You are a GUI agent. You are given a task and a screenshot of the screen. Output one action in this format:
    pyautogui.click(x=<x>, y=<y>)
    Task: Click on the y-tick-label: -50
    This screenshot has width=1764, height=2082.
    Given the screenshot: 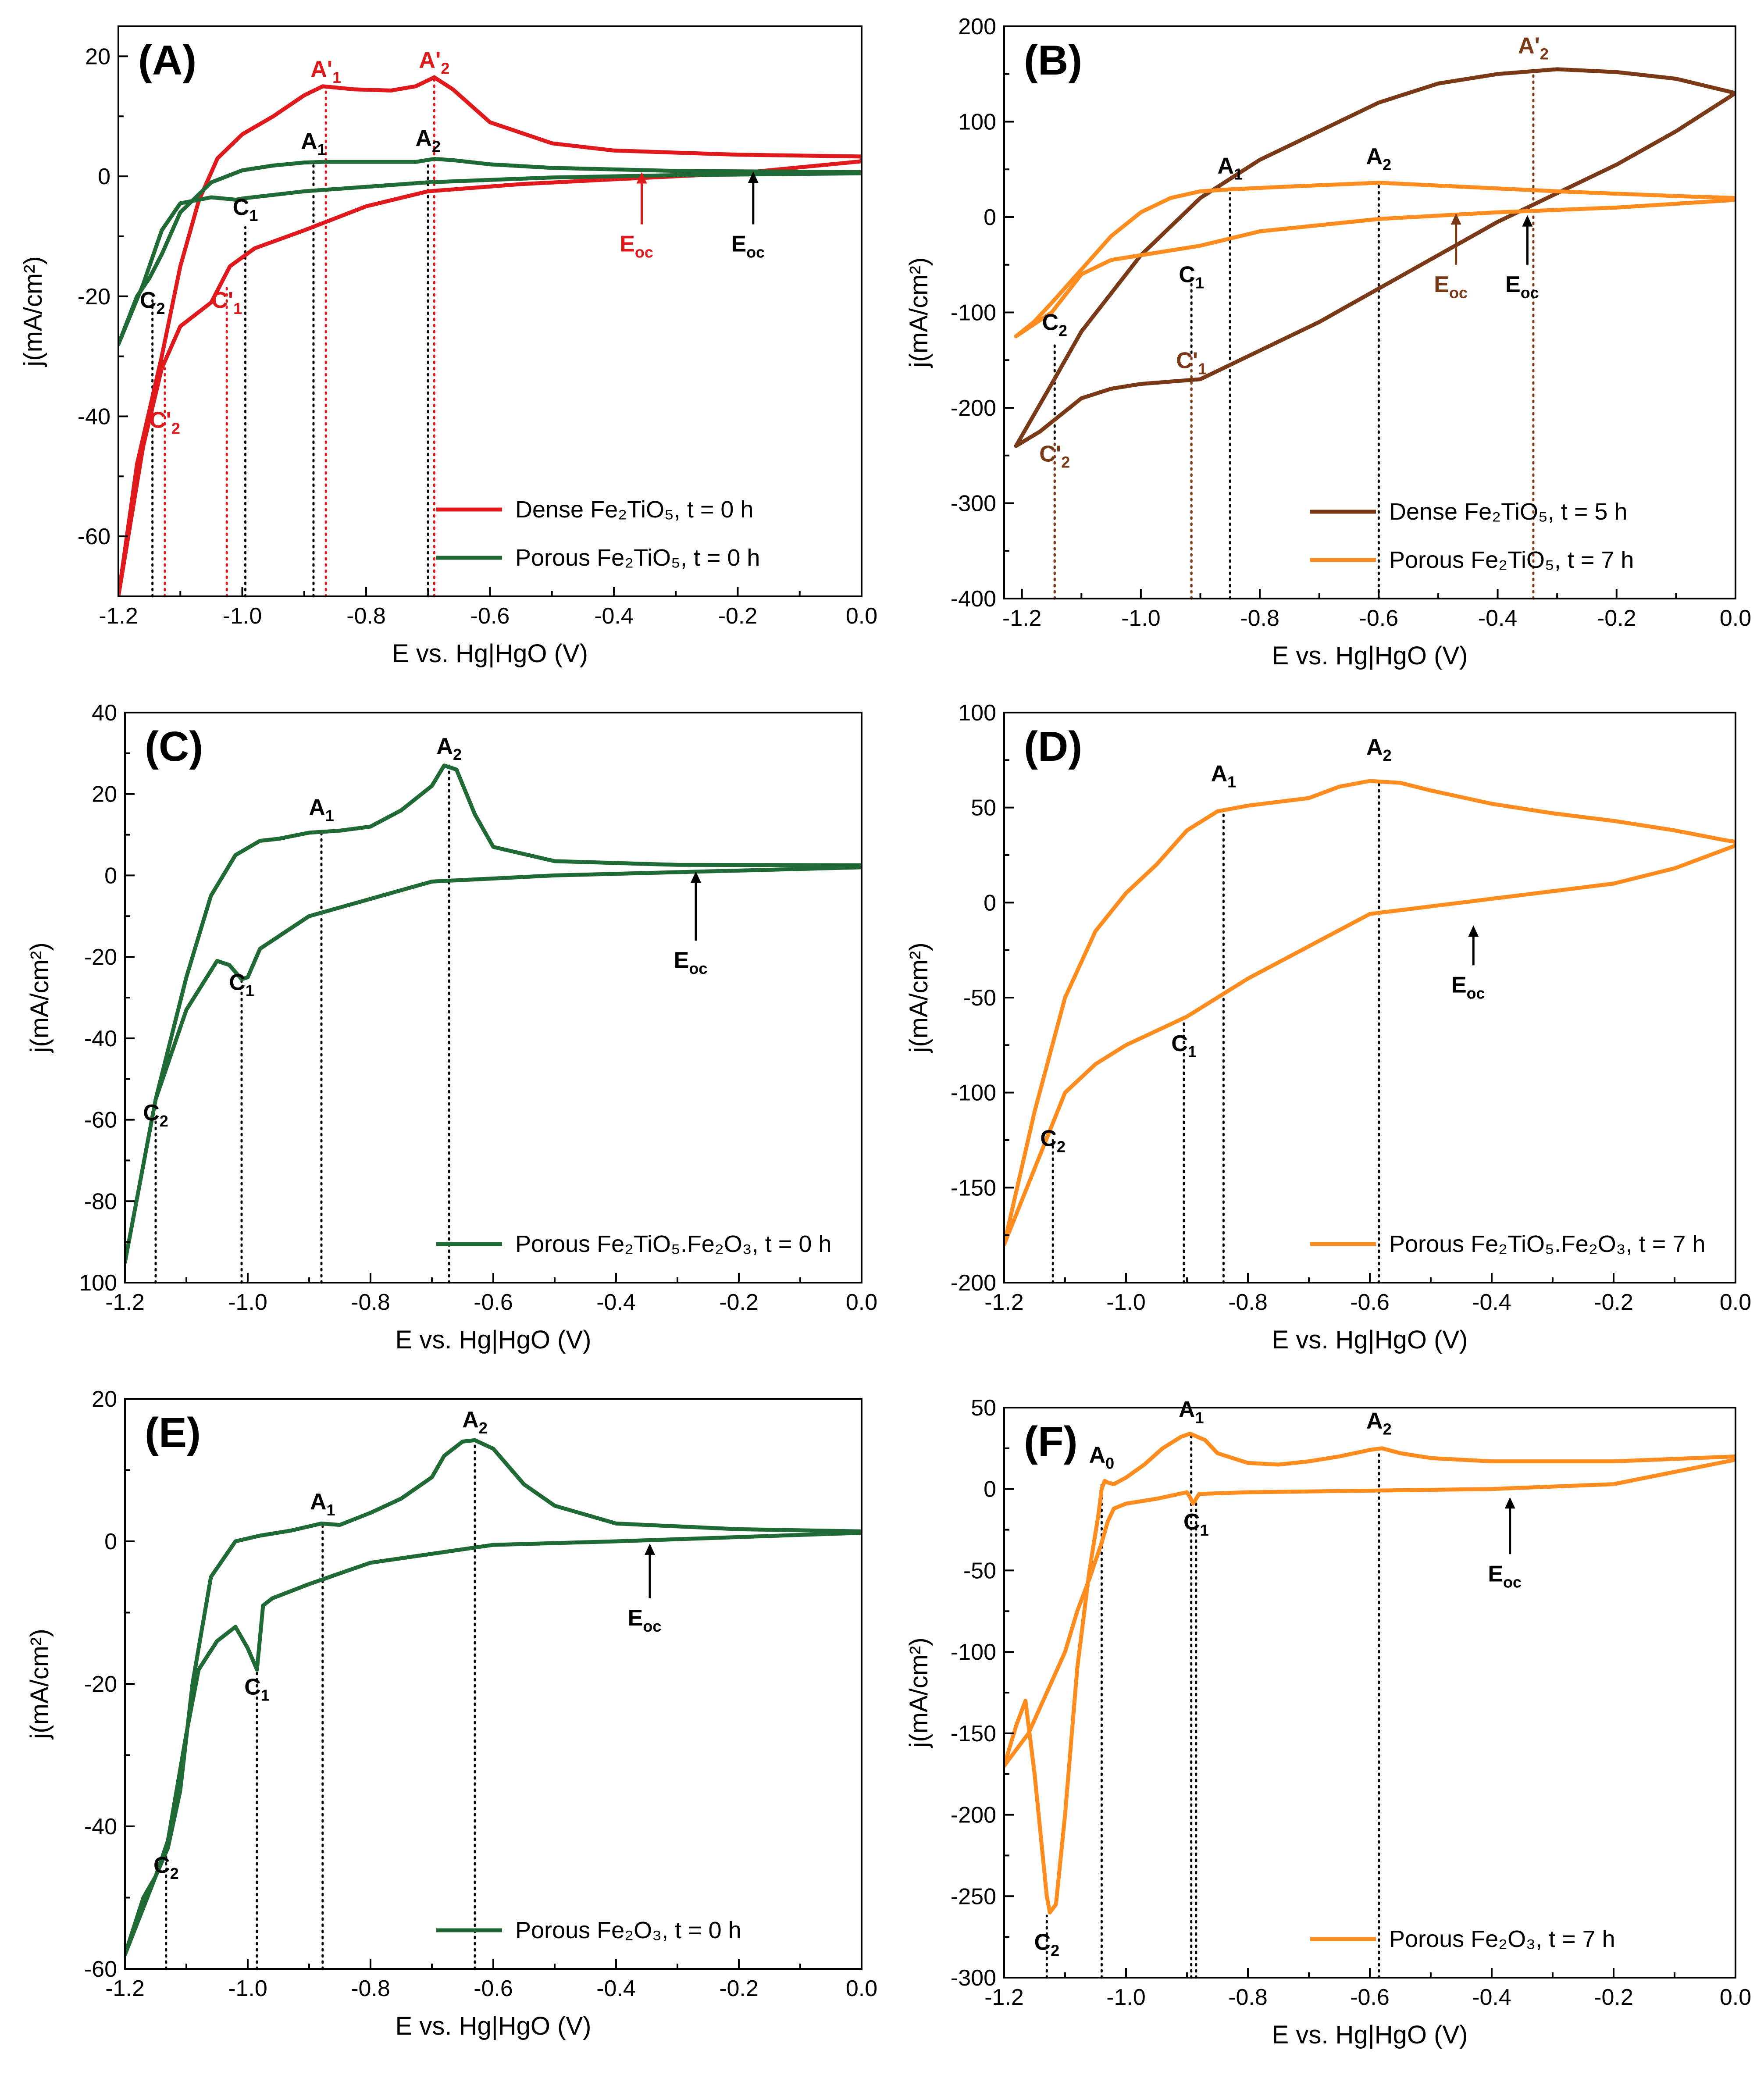 What is the action you would take?
    pyautogui.click(x=980, y=998)
    